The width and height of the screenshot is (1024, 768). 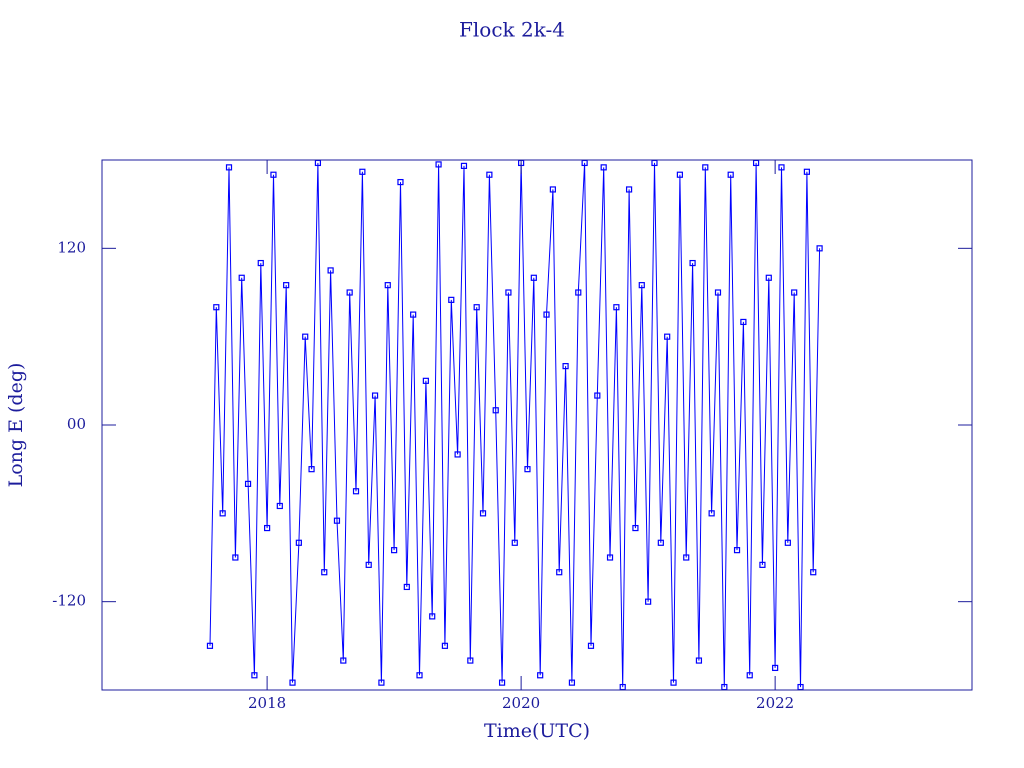 I want to click on y-tick-label: 120, so click(x=71, y=247).